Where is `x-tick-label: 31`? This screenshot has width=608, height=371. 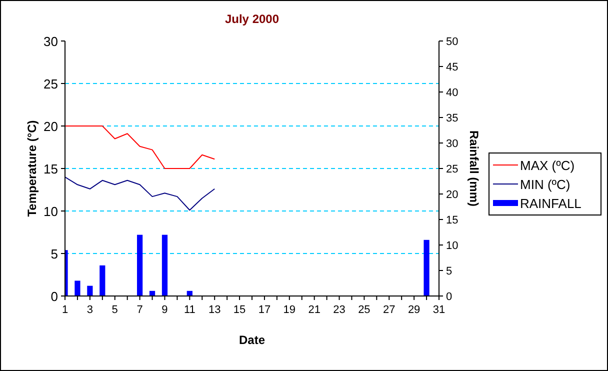 x-tick-label: 31 is located at coordinates (439, 310).